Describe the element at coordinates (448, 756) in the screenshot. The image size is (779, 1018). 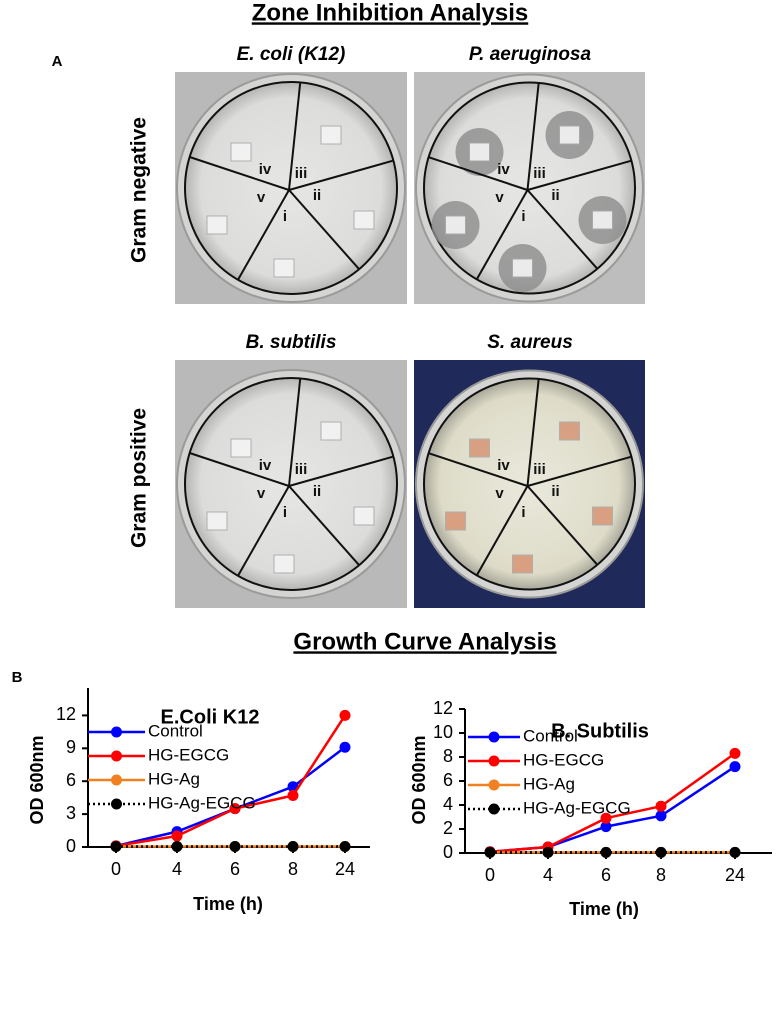
I see `y-tick-label: 8` at that location.